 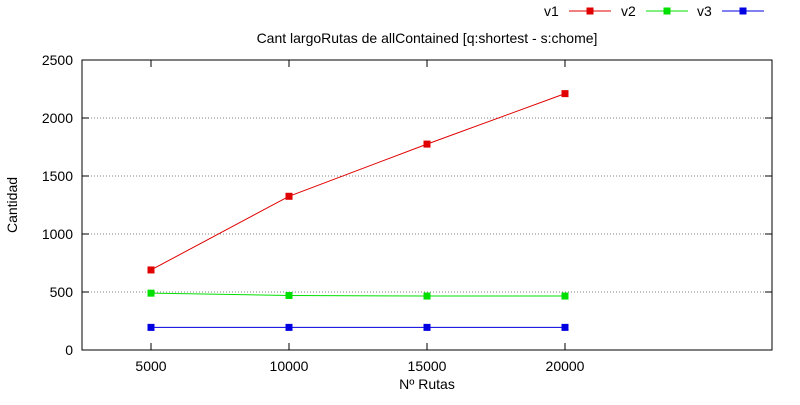 I want to click on legend: v1 v2 v3, so click(x=654, y=11).